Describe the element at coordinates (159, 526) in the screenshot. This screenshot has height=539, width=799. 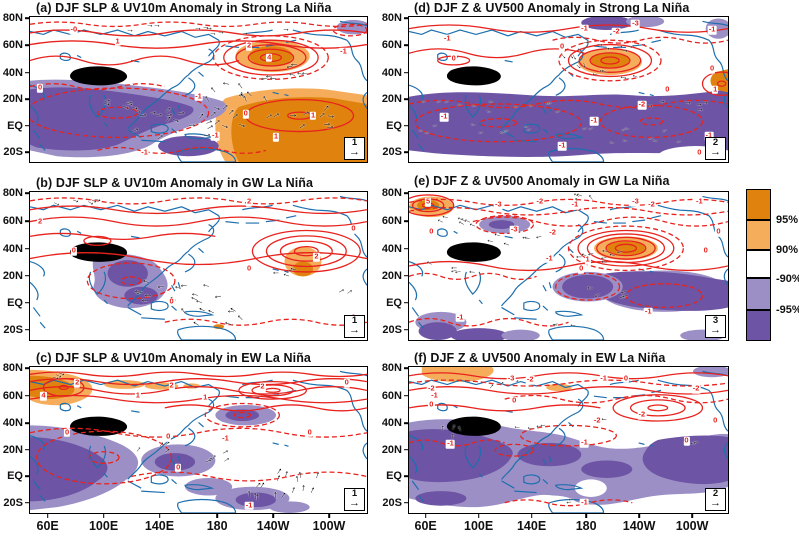
I see `x-axis-tick-label: 140E` at that location.